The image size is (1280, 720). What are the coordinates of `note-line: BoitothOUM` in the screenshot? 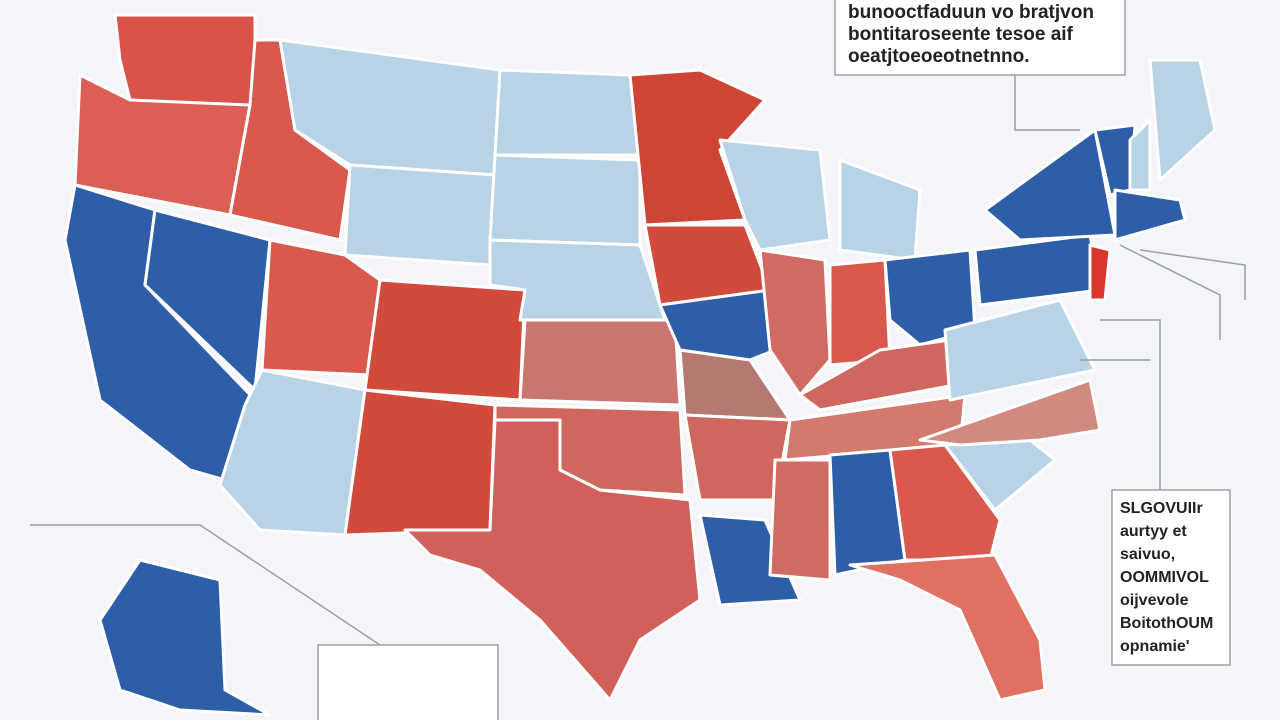 It's located at (1166, 623).